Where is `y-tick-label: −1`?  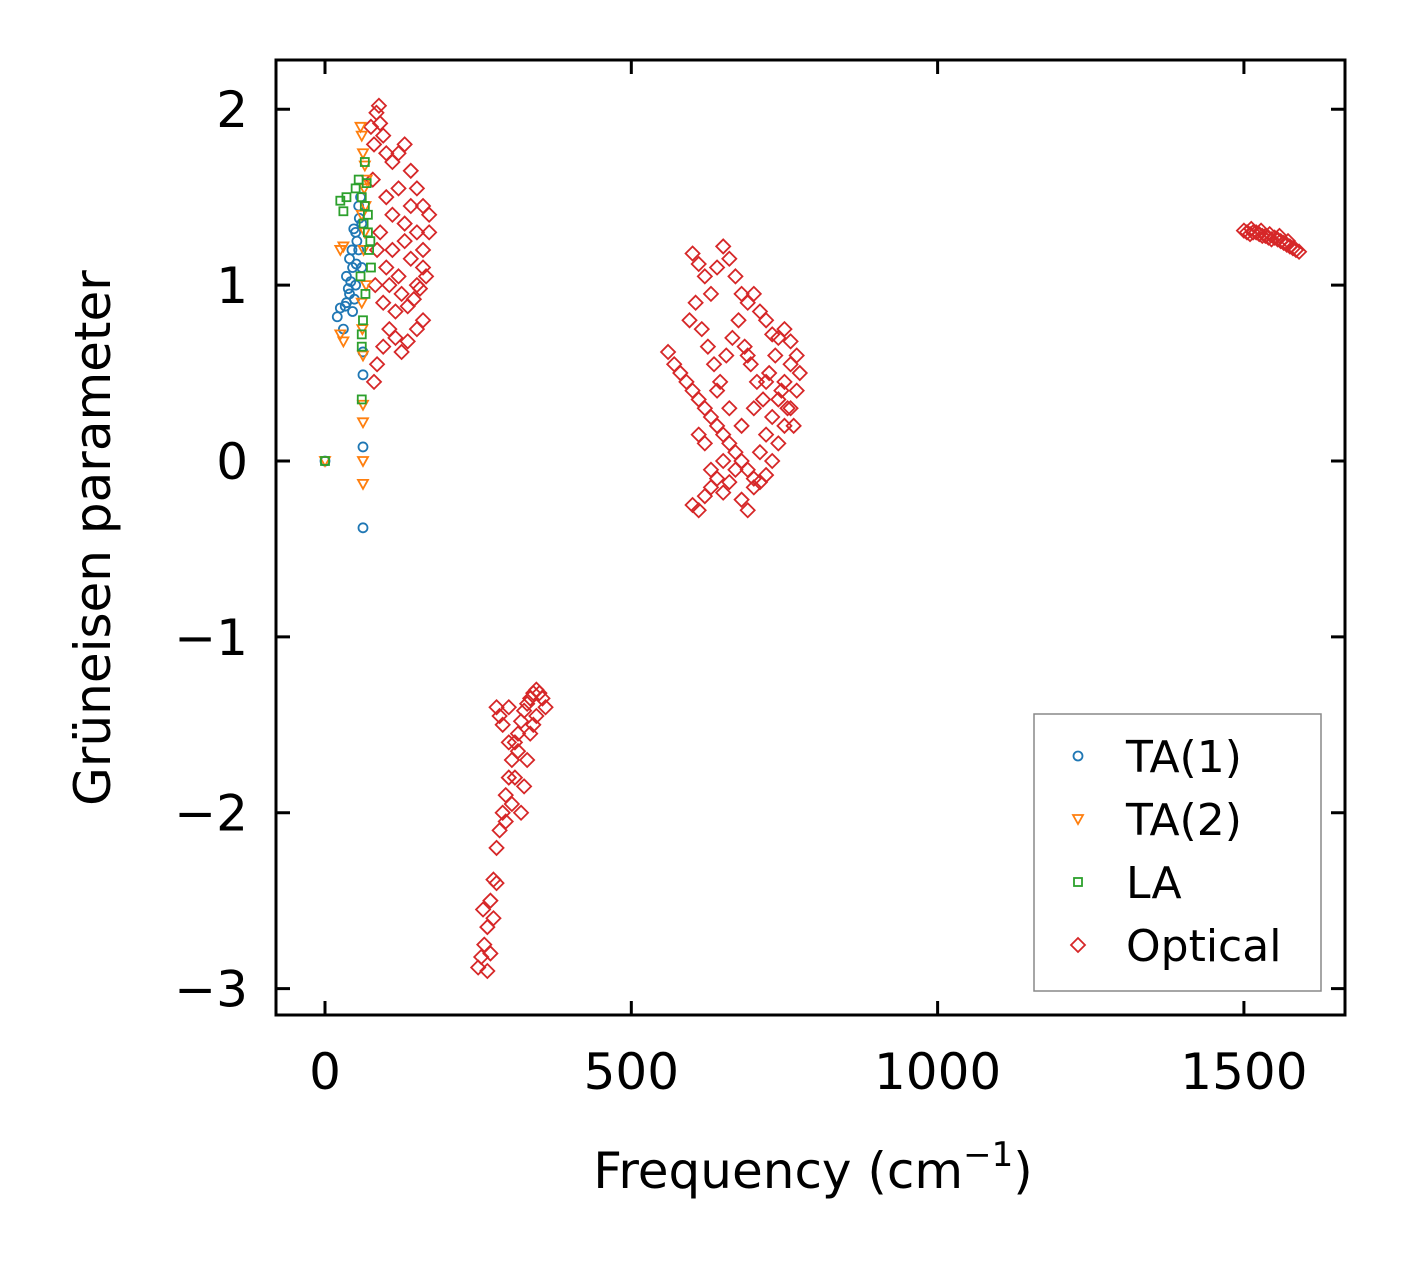 y-tick-label: −1 is located at coordinates (211, 638).